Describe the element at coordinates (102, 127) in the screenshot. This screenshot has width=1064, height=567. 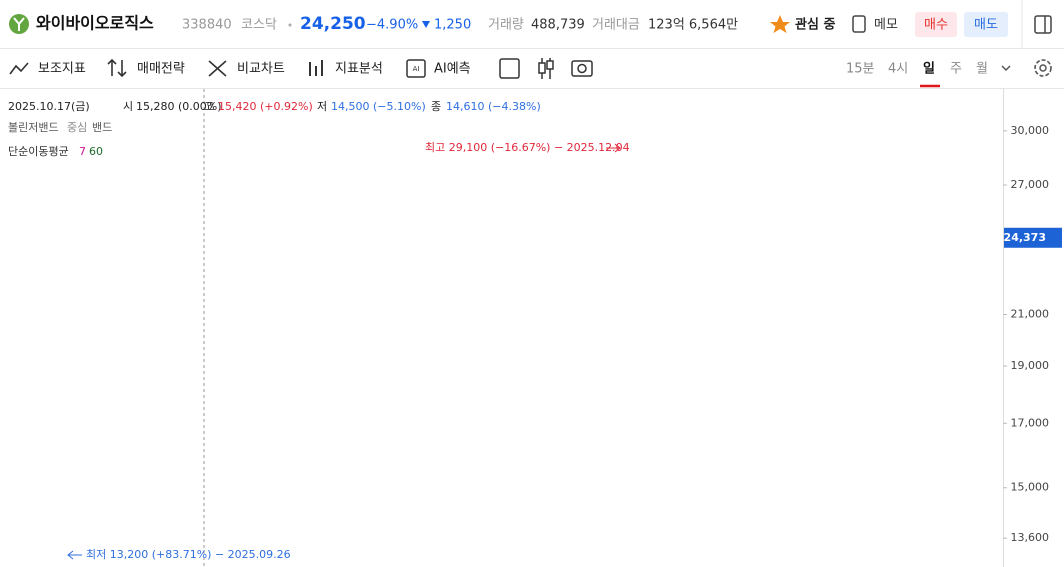
I see `legend-bollinger-band: 밴드` at that location.